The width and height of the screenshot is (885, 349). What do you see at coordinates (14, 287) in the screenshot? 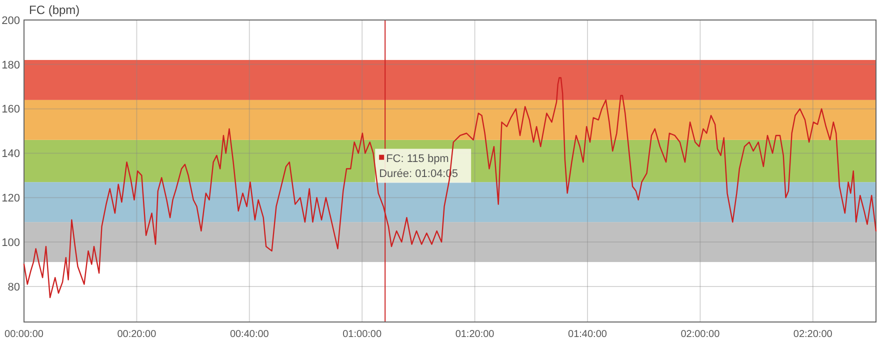
I see `y-tick-label: 80` at bounding box center [14, 287].